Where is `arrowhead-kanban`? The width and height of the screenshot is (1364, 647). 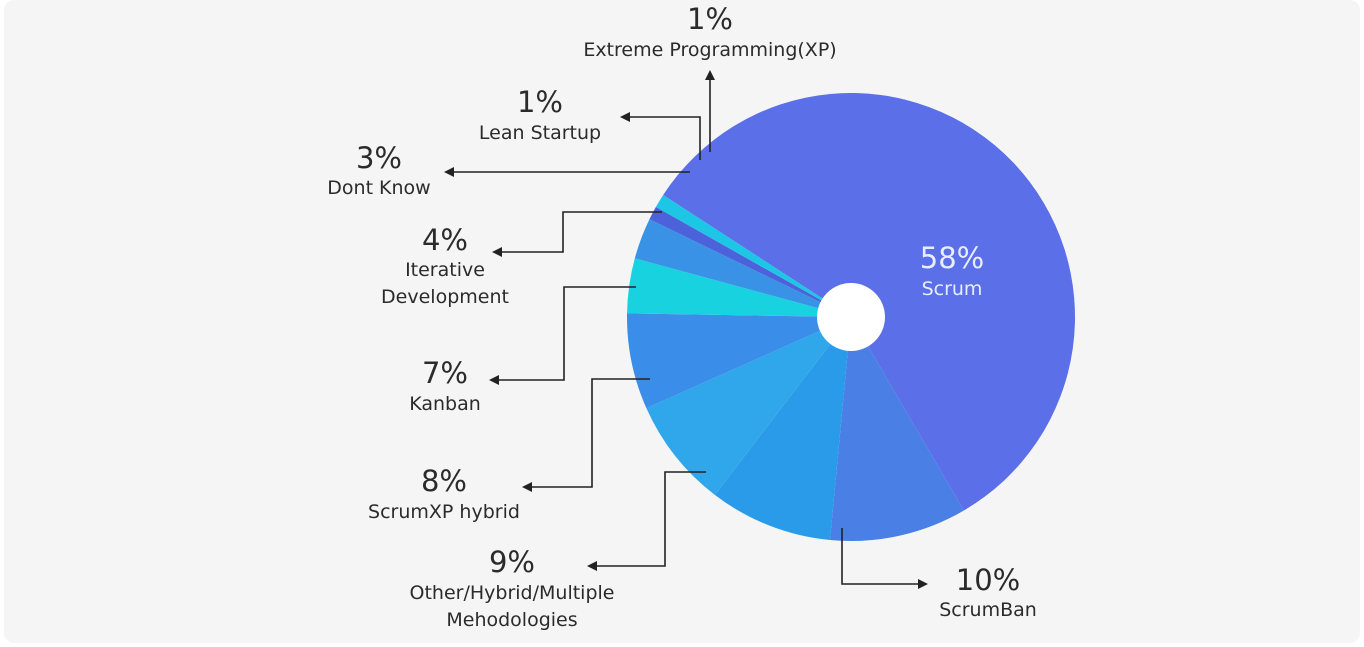
arrowhead-kanban is located at coordinates (494, 380).